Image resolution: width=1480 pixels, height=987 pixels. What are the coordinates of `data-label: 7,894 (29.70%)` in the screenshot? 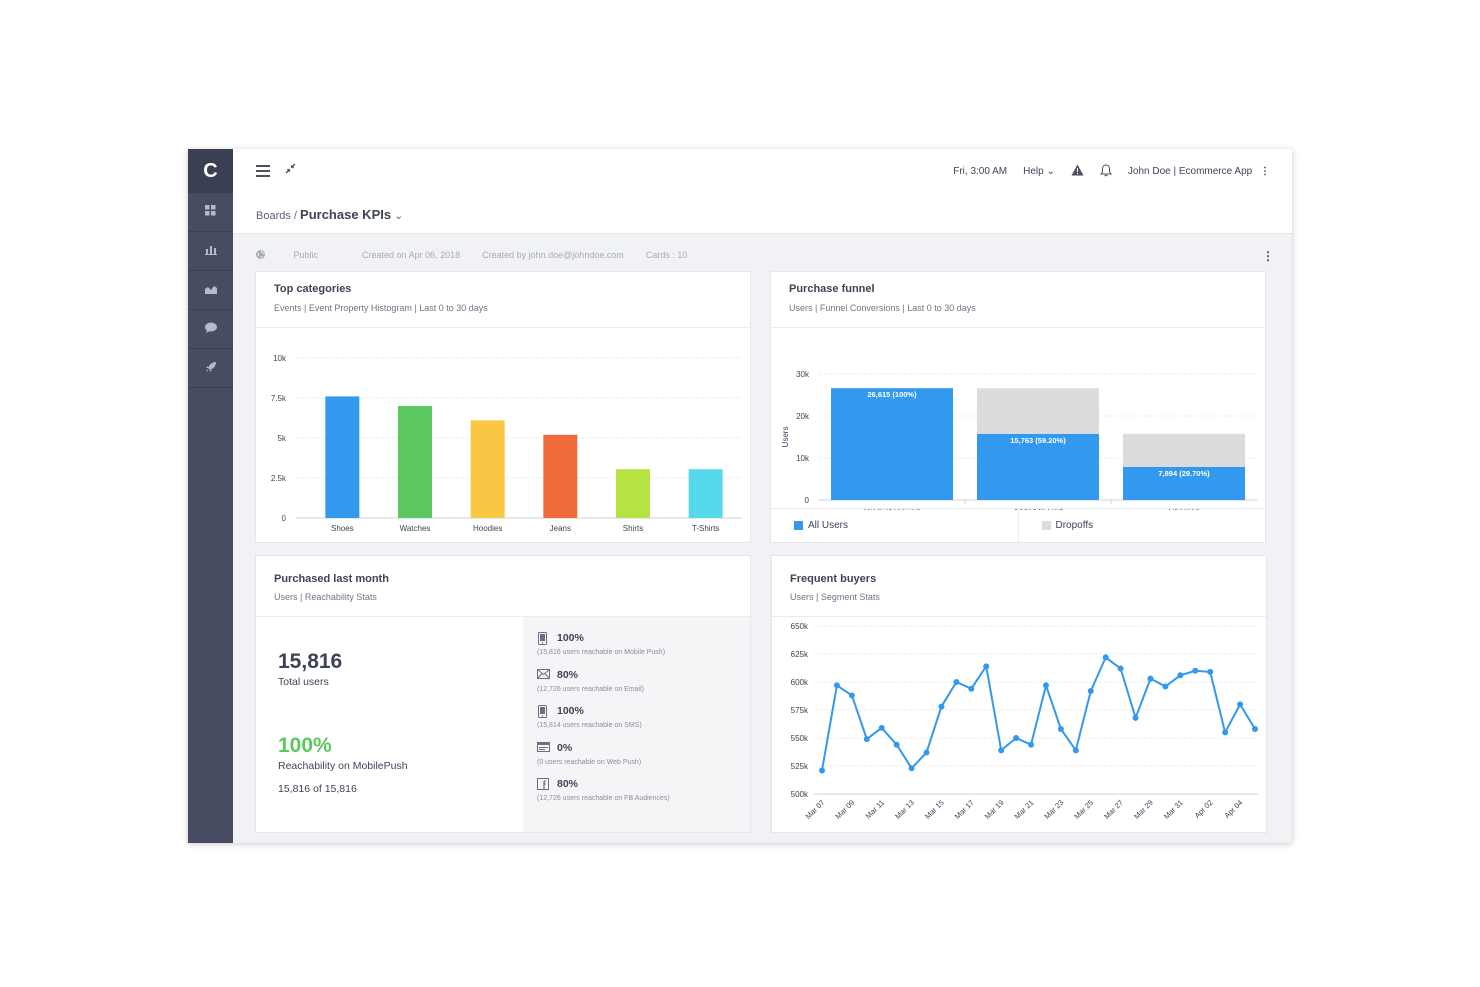 It's located at (1184, 473).